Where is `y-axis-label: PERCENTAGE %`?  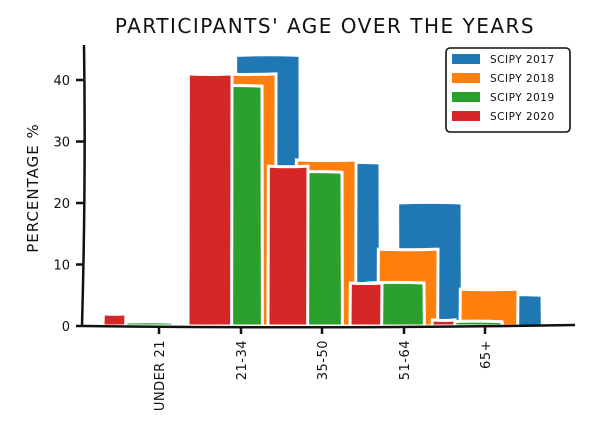 y-axis-label: PERCENTAGE % is located at coordinates (33, 188).